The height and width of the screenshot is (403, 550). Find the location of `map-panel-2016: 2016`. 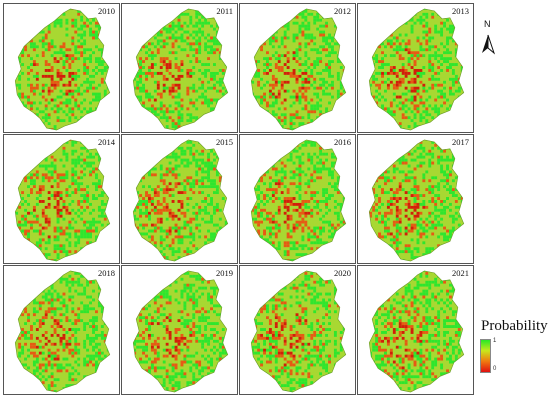

map-panel-2016: 2016 is located at coordinates (297, 199).